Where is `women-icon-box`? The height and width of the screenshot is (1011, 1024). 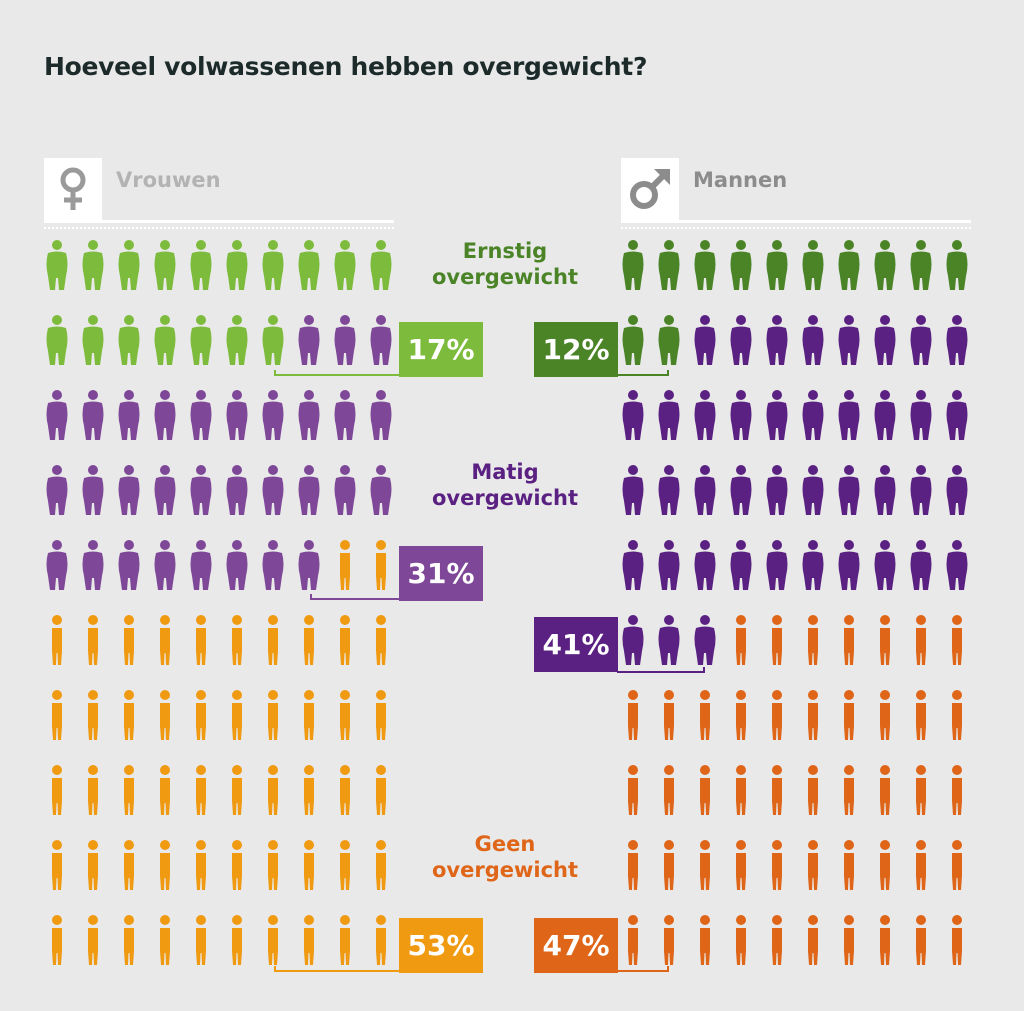 women-icon-box is located at coordinates (73, 189).